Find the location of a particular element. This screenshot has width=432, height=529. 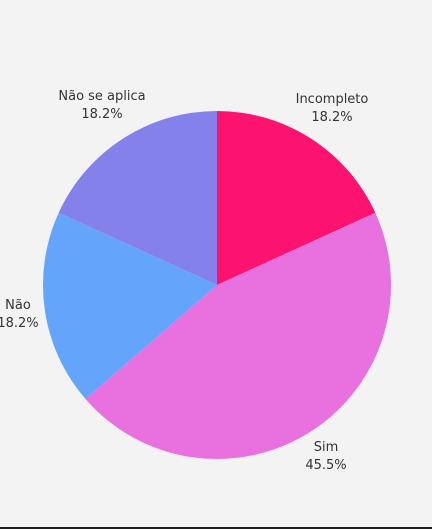

slice-label: Não 18.2% is located at coordinates (19, 314).